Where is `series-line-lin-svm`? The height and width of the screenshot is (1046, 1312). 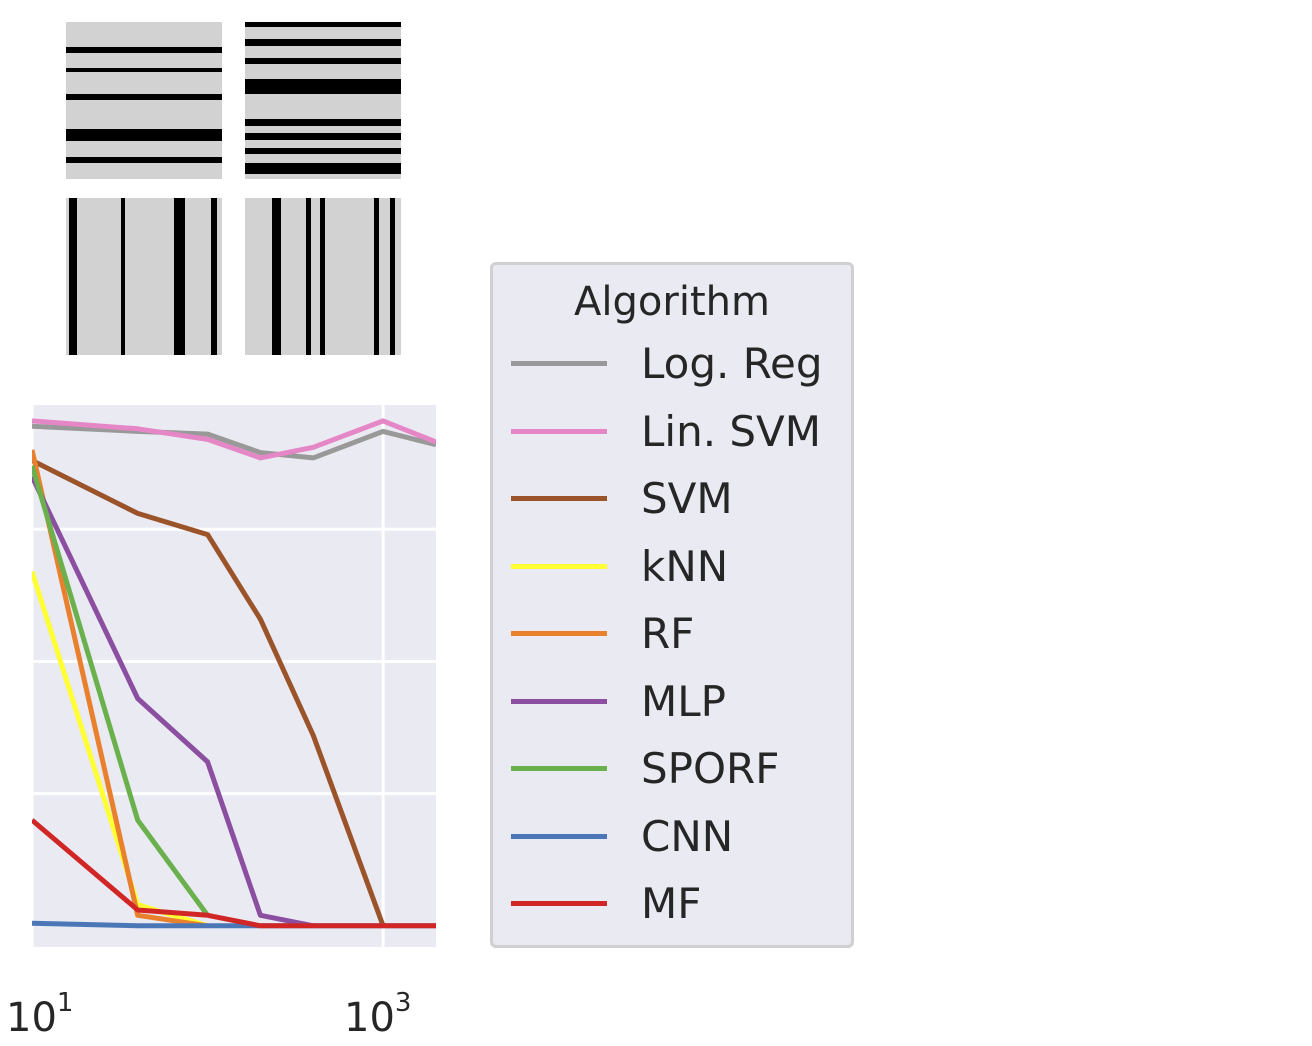 series-line-lin-svm is located at coordinates (234, 439).